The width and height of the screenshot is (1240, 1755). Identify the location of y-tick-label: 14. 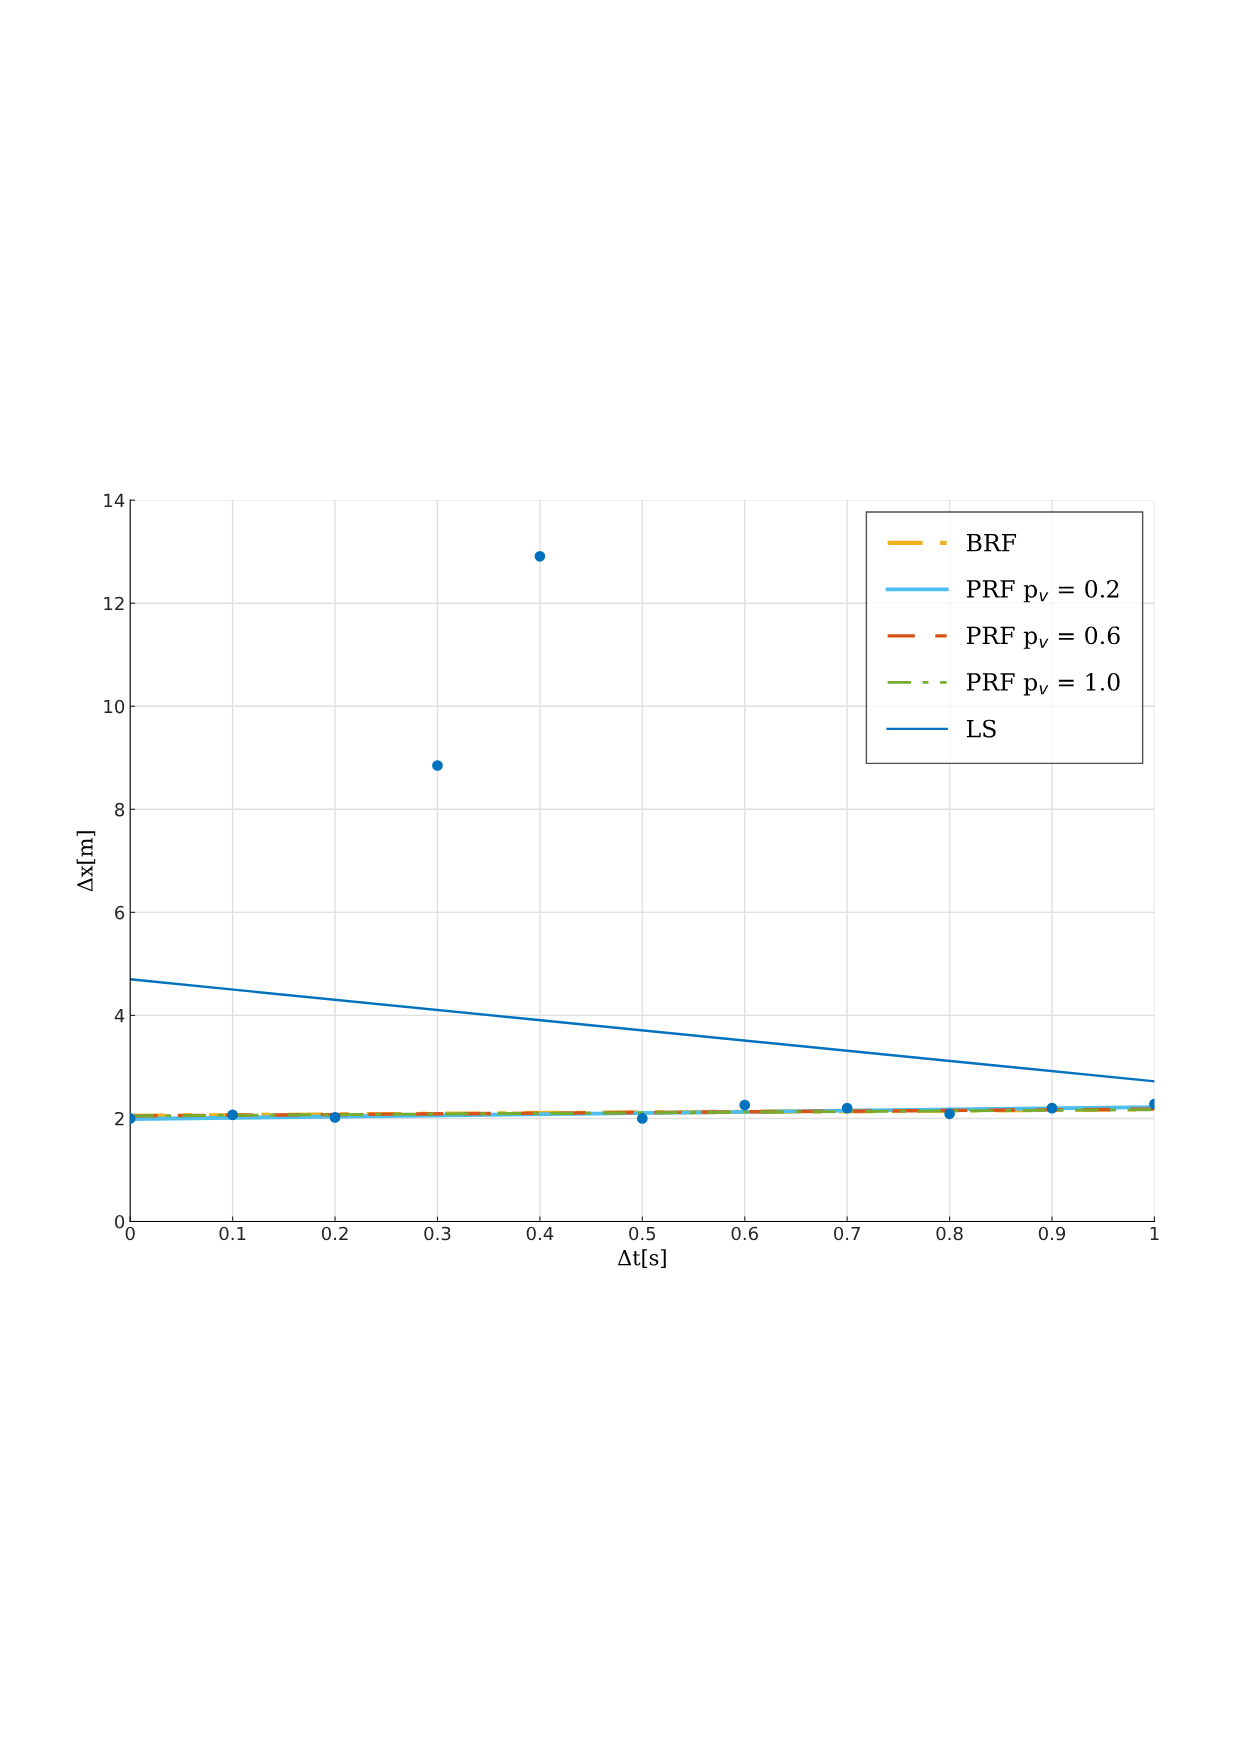
(114, 500).